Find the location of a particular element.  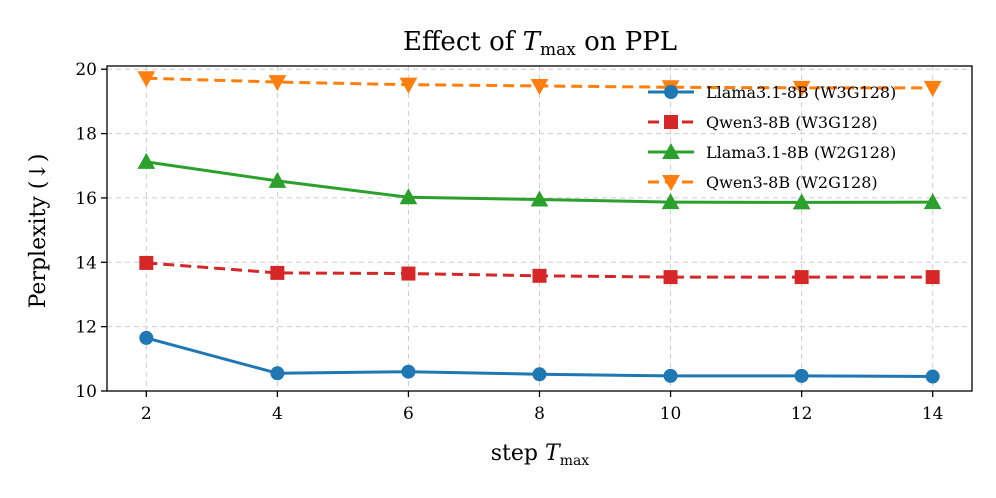

x-tick-label: 10 is located at coordinates (671, 414).